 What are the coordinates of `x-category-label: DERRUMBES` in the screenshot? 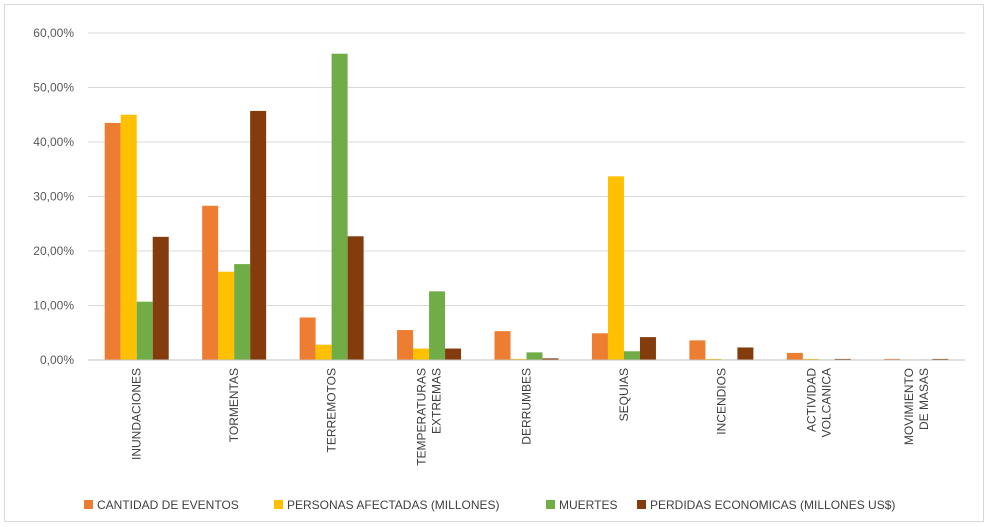 It's located at (527, 406).